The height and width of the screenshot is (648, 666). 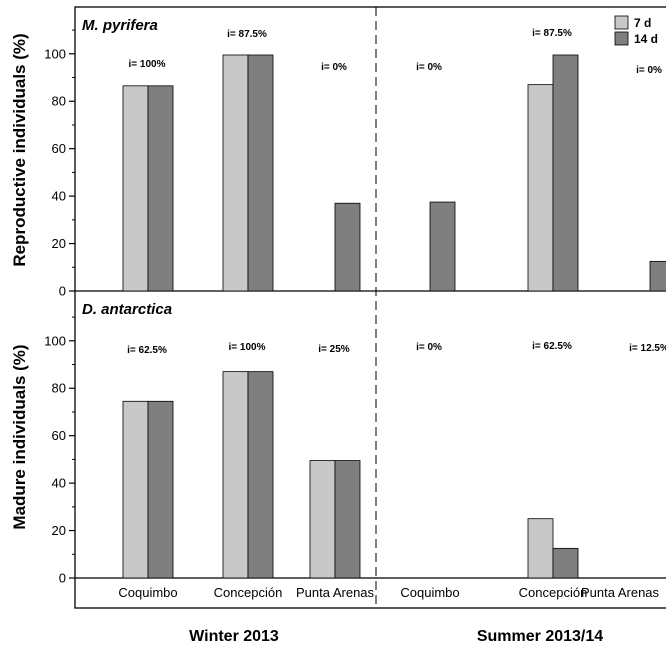 What do you see at coordinates (642, 23) in the screenshot?
I see `legend-label: 7 d` at bounding box center [642, 23].